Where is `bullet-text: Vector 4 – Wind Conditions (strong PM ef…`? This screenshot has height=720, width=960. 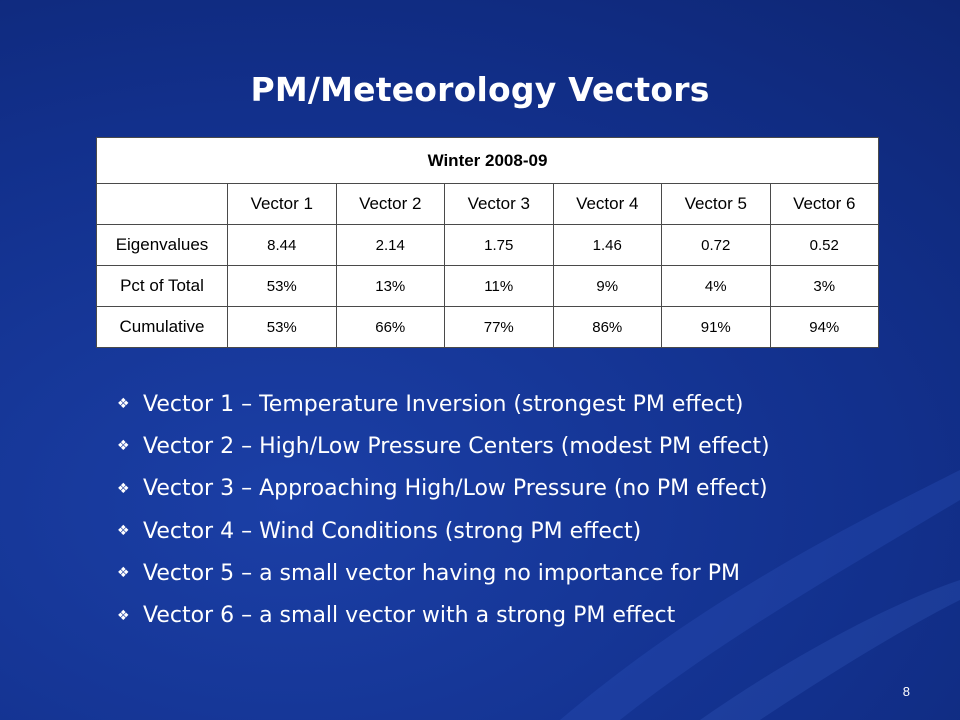 bullet-text: Vector 4 – Wind Conditions (strong PM ef… is located at coordinates (392, 531).